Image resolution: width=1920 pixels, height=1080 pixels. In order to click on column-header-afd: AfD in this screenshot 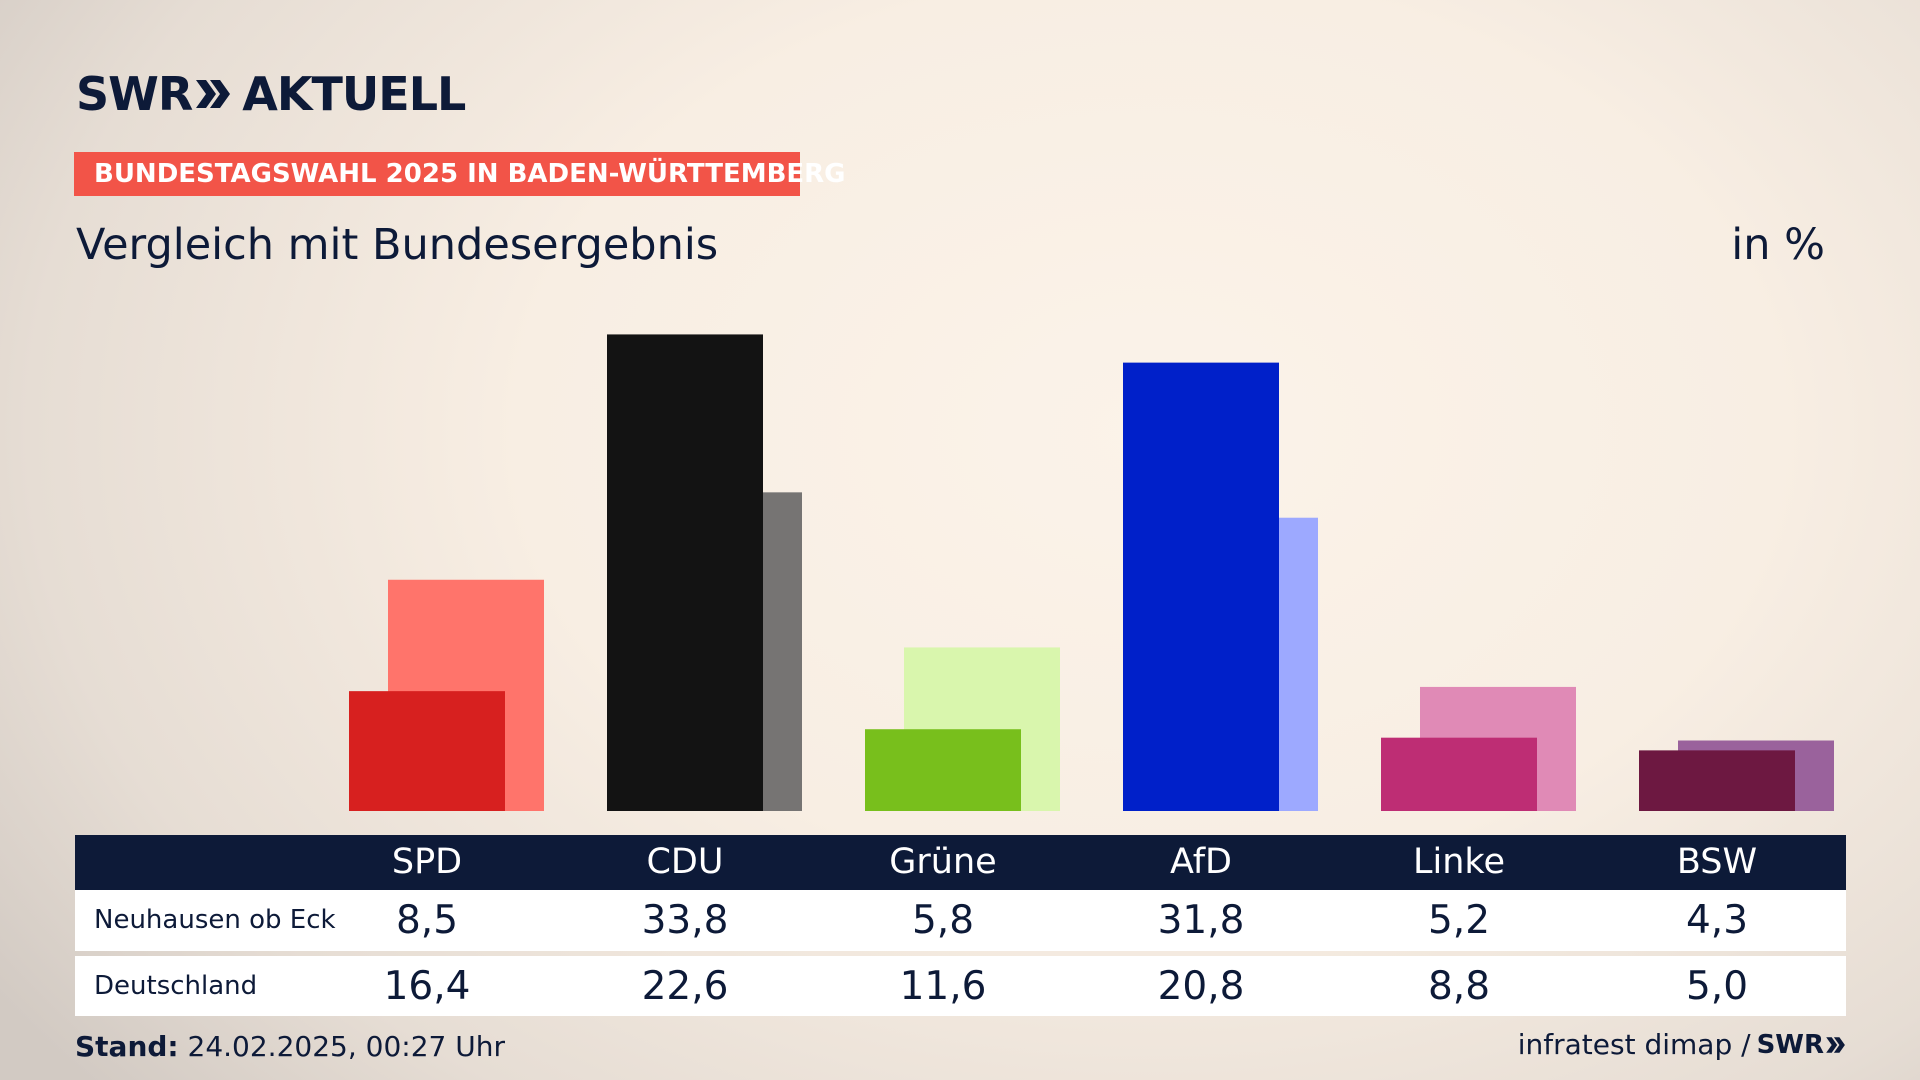, I will do `click(1201, 862)`.